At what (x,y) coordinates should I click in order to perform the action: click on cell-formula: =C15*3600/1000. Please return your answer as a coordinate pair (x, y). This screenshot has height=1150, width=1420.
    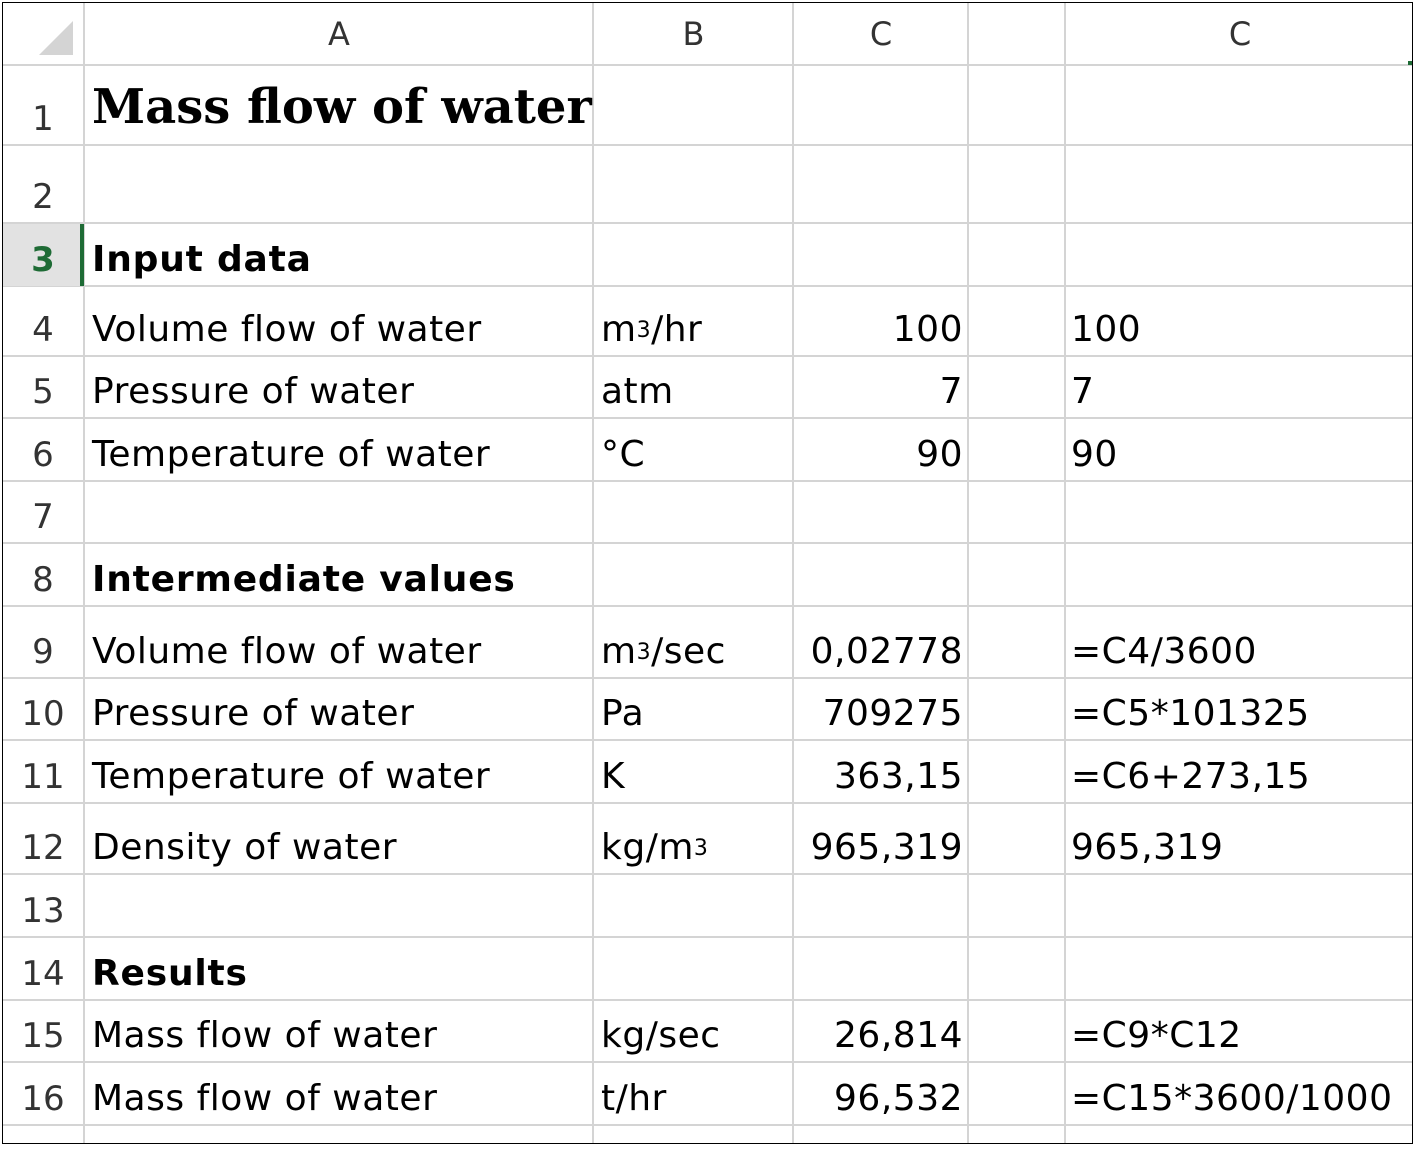
    Looking at the image, I should click on (1232, 1098).